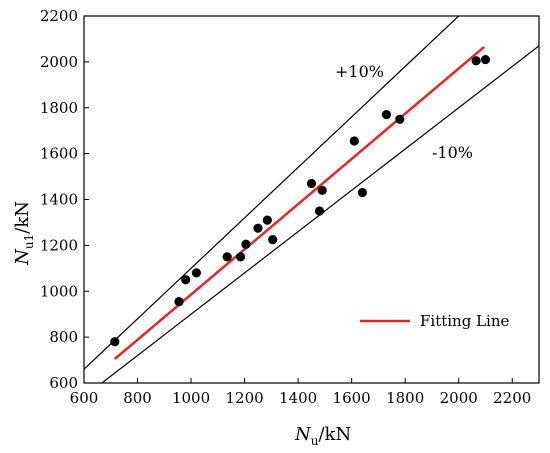  Describe the element at coordinates (59, 200) in the screenshot. I see `y-tick-label: 1400` at that location.